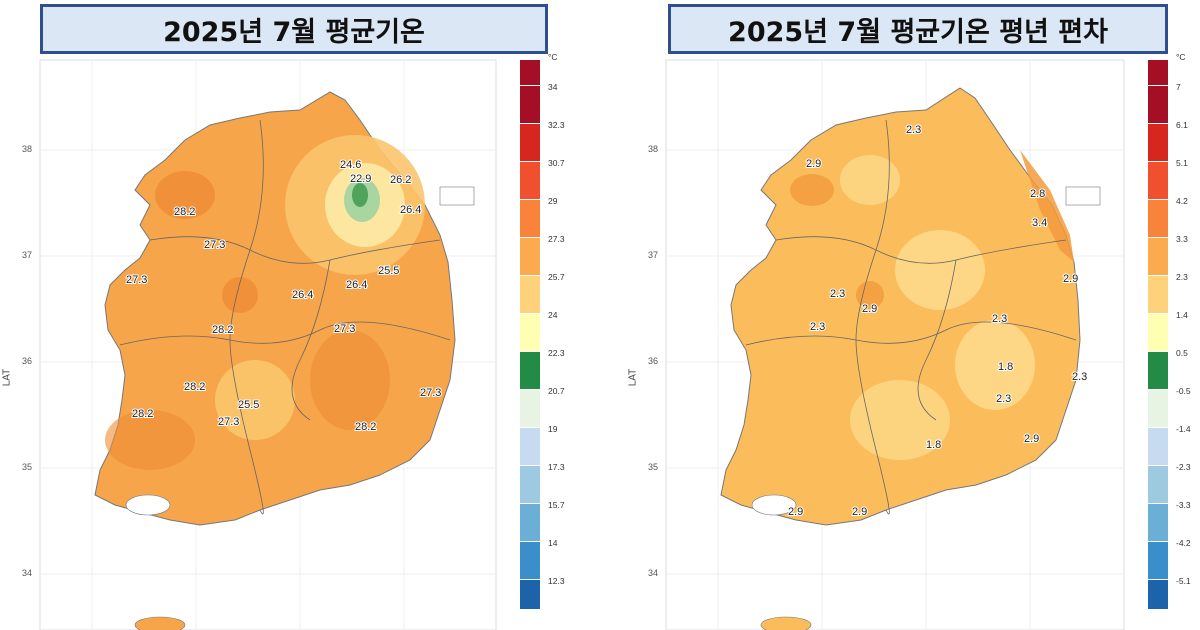  What do you see at coordinates (556, 277) in the screenshot?
I see `legend-label: 25.7` at bounding box center [556, 277].